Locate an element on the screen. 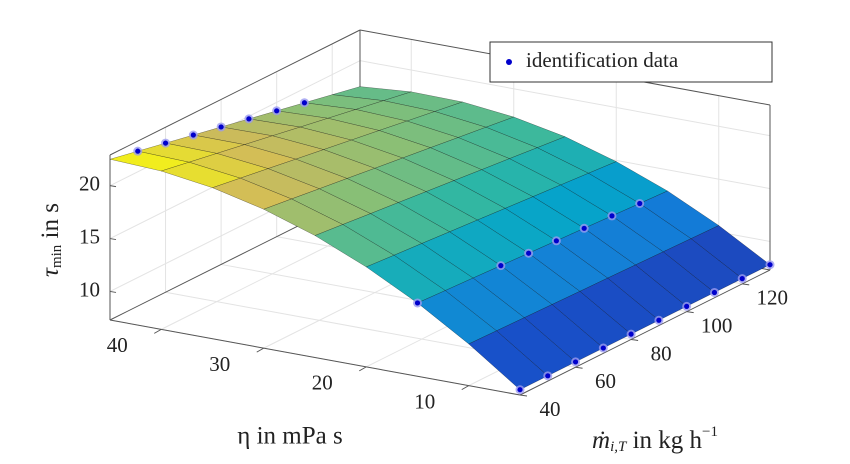  z-tick-label: 15 is located at coordinates (89, 236).